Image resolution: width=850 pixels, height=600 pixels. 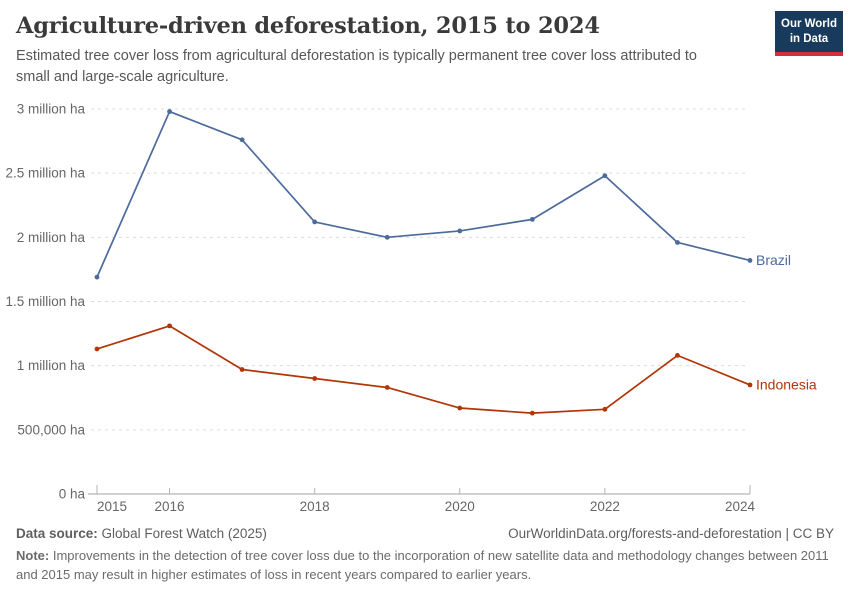 What do you see at coordinates (532, 219) in the screenshot?
I see `brazil-point-2021` at bounding box center [532, 219].